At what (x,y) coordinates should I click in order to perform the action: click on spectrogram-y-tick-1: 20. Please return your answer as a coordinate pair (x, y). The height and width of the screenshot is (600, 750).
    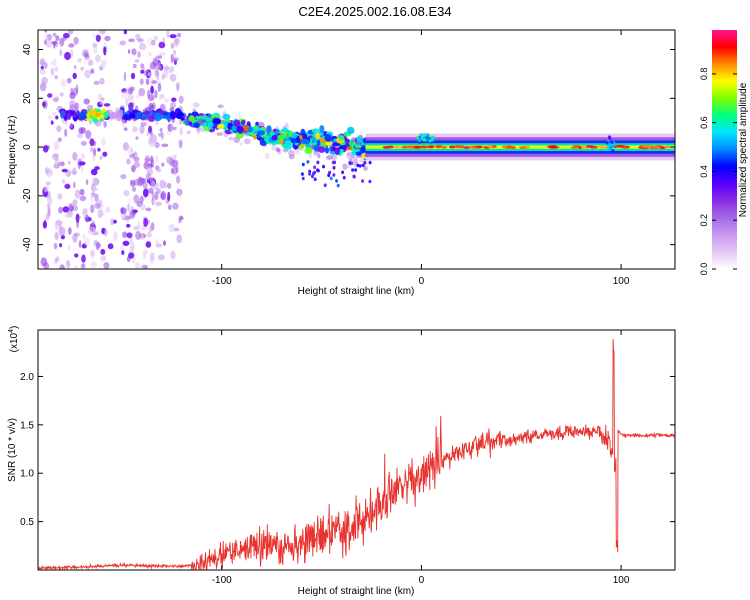
    Looking at the image, I should click on (27, 98).